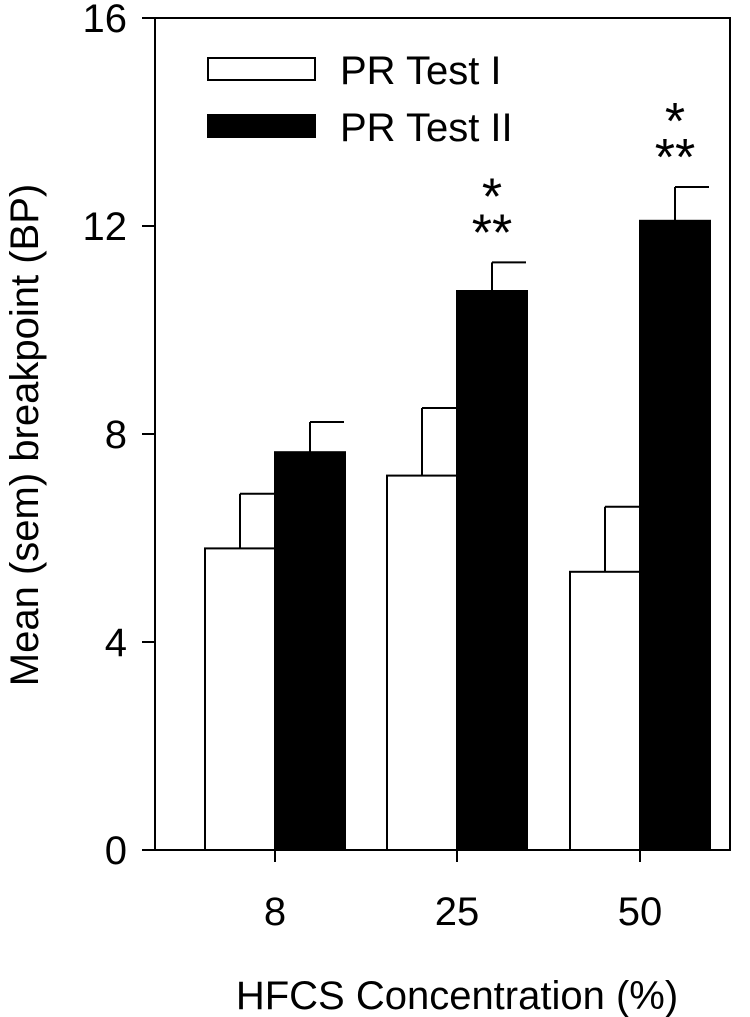 The height and width of the screenshot is (1017, 750). What do you see at coordinates (426, 128) in the screenshot?
I see `legend-label-test-2: PR Test II` at bounding box center [426, 128].